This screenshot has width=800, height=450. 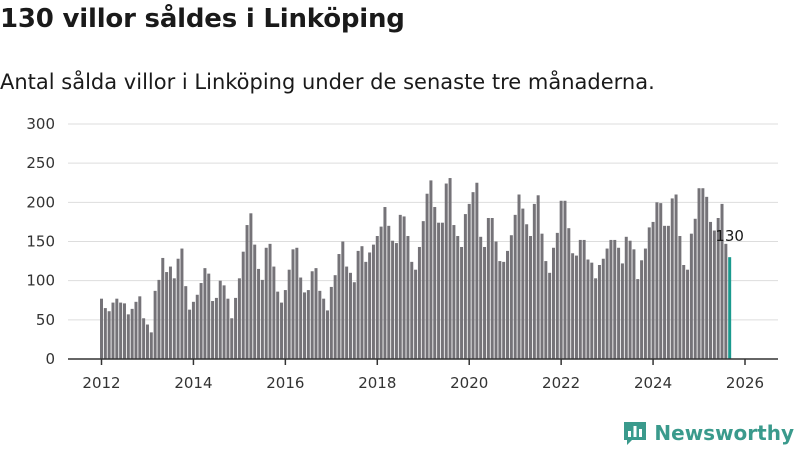 I want to click on brand-logo: Newsworthy, so click(x=708, y=433).